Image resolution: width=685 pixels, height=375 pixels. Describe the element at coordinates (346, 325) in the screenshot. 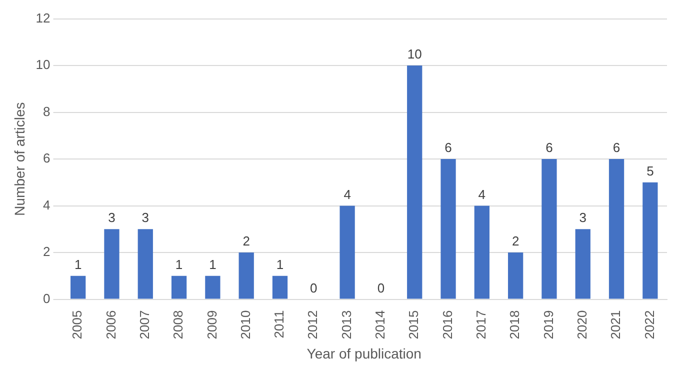

I see `x-tick-label: 2013` at that location.